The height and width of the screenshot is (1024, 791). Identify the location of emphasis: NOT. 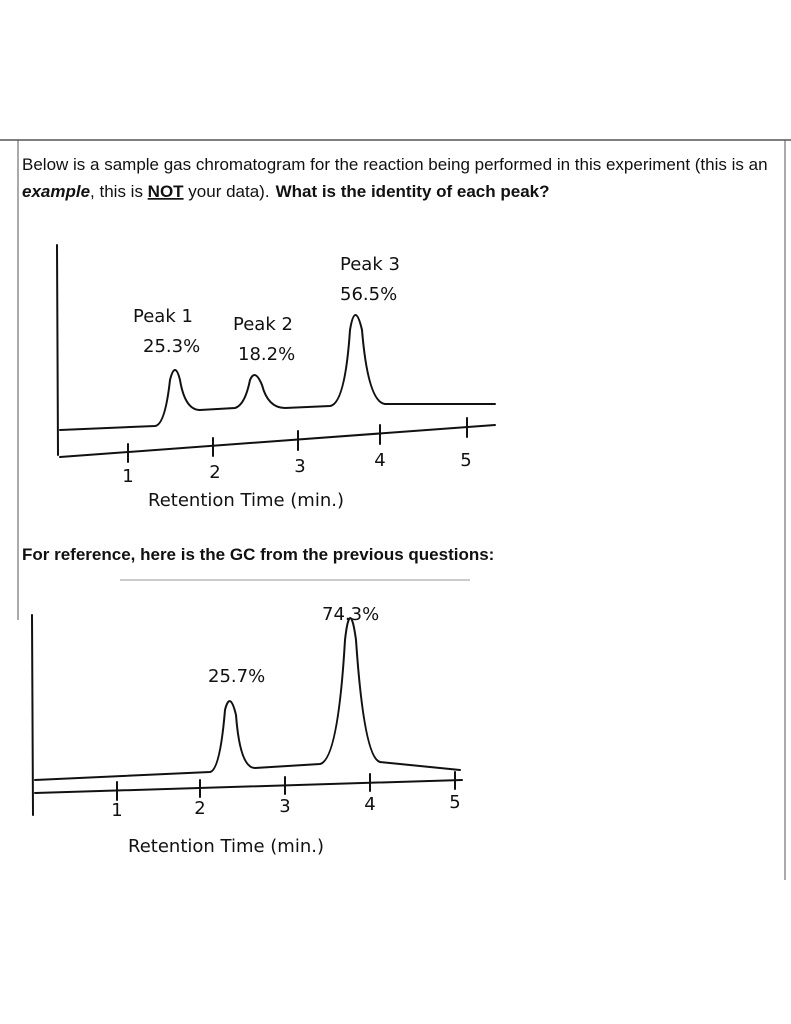
(166, 191).